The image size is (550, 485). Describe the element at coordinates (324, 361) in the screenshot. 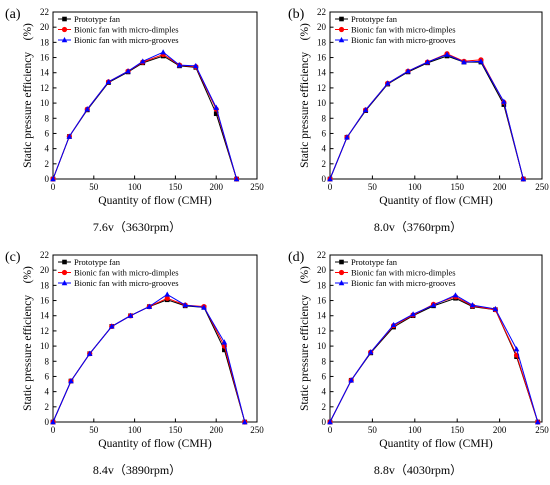

I see `y-tick-label: 8` at that location.